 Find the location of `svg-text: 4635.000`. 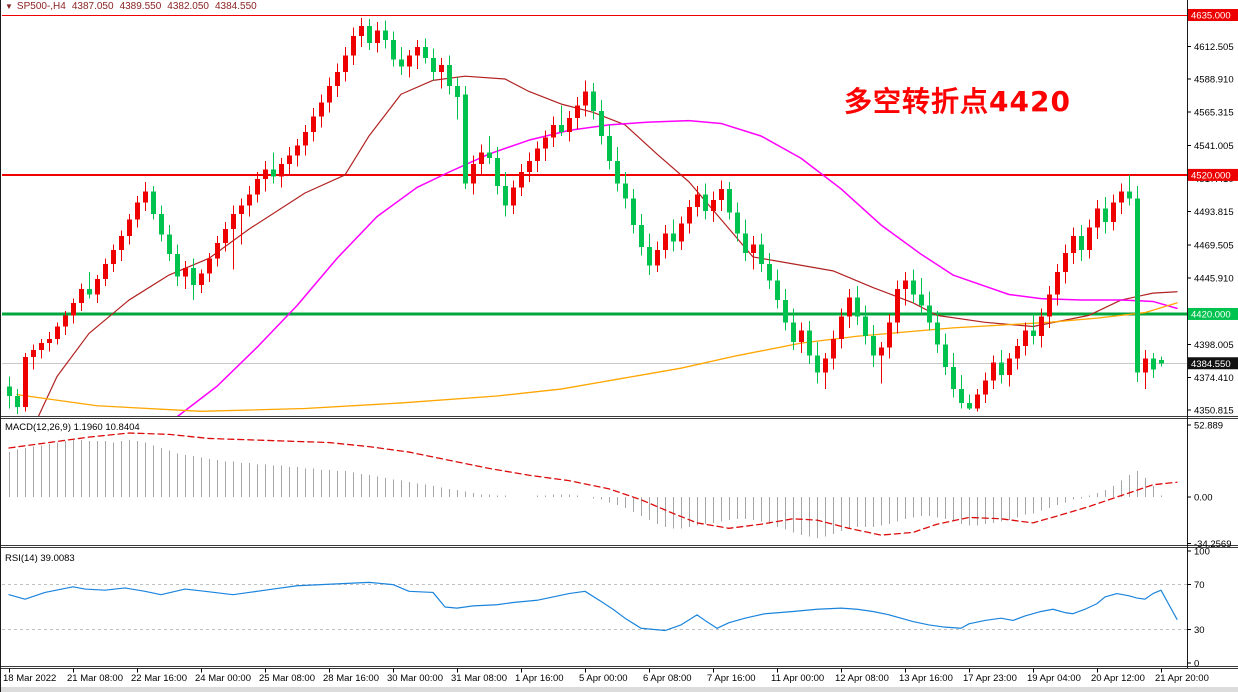

svg-text: 4635.000 is located at coordinates (1211, 16).